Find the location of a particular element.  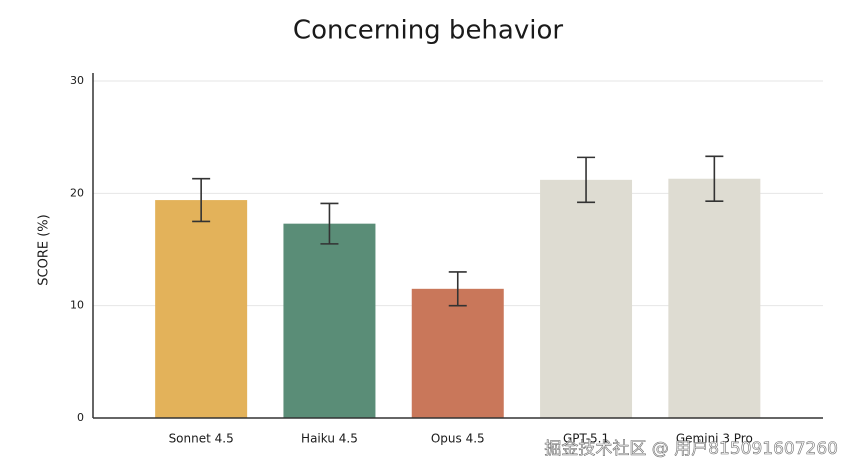

x-tick-label: Haiku 4.5 is located at coordinates (329, 439).